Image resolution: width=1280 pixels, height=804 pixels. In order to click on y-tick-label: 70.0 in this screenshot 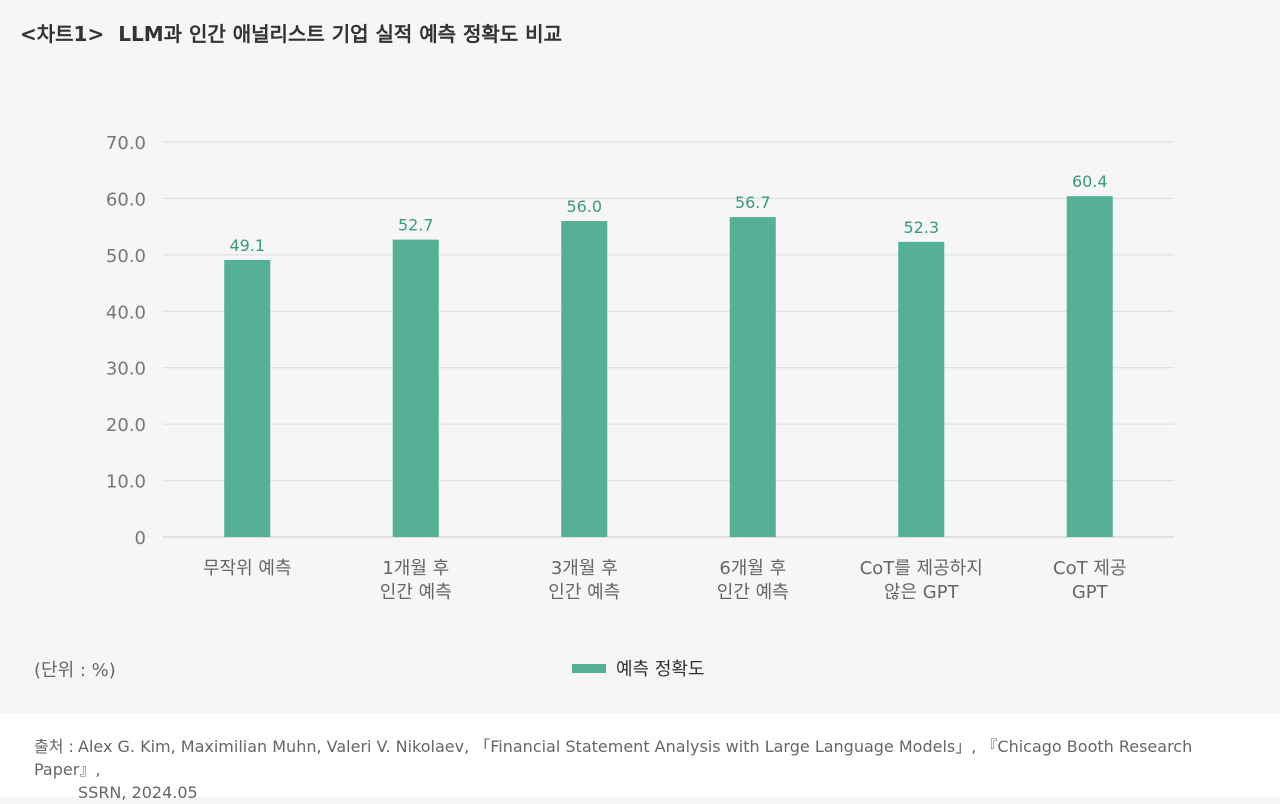, I will do `click(126, 143)`.